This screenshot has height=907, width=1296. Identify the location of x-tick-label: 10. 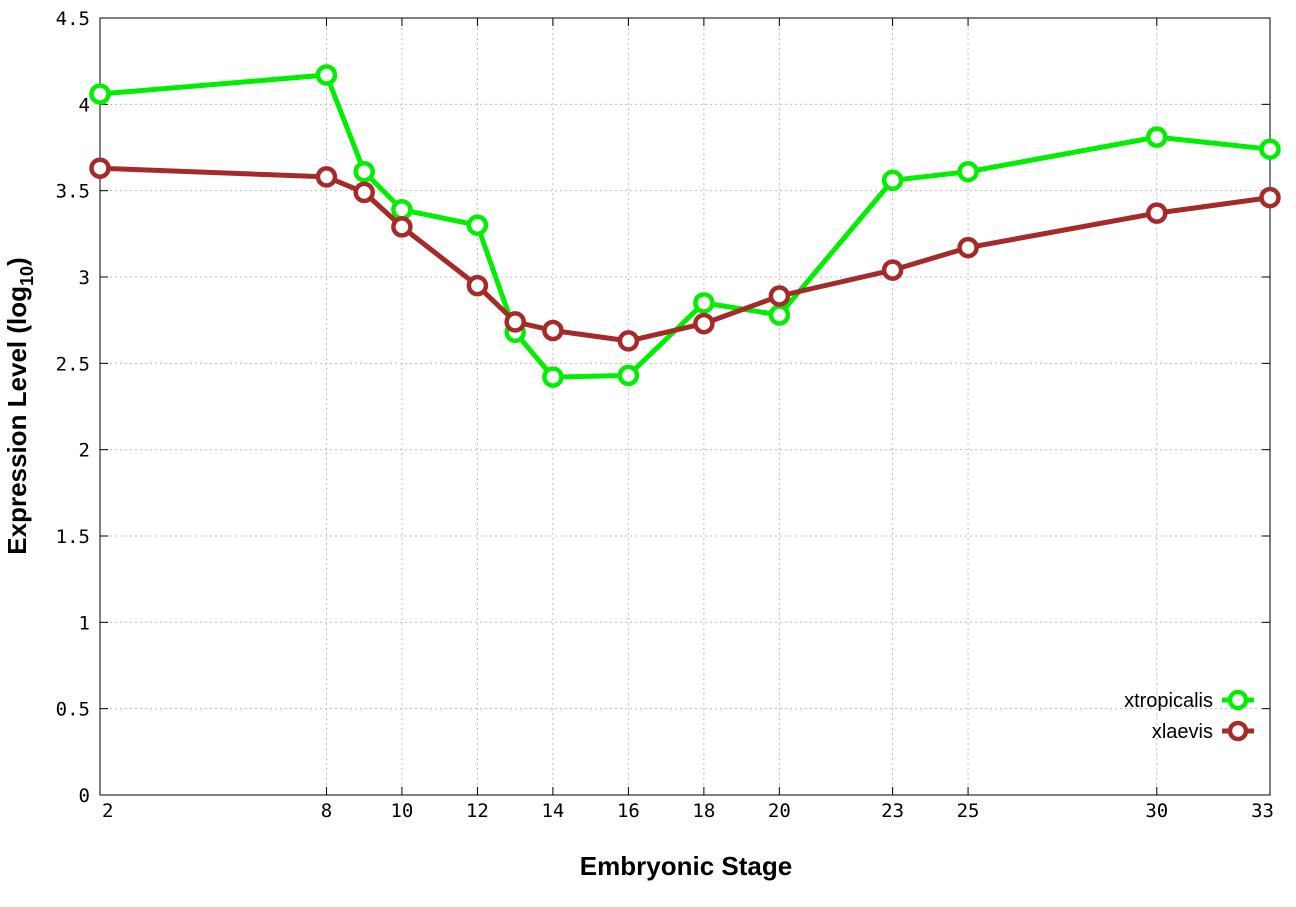
(401, 811).